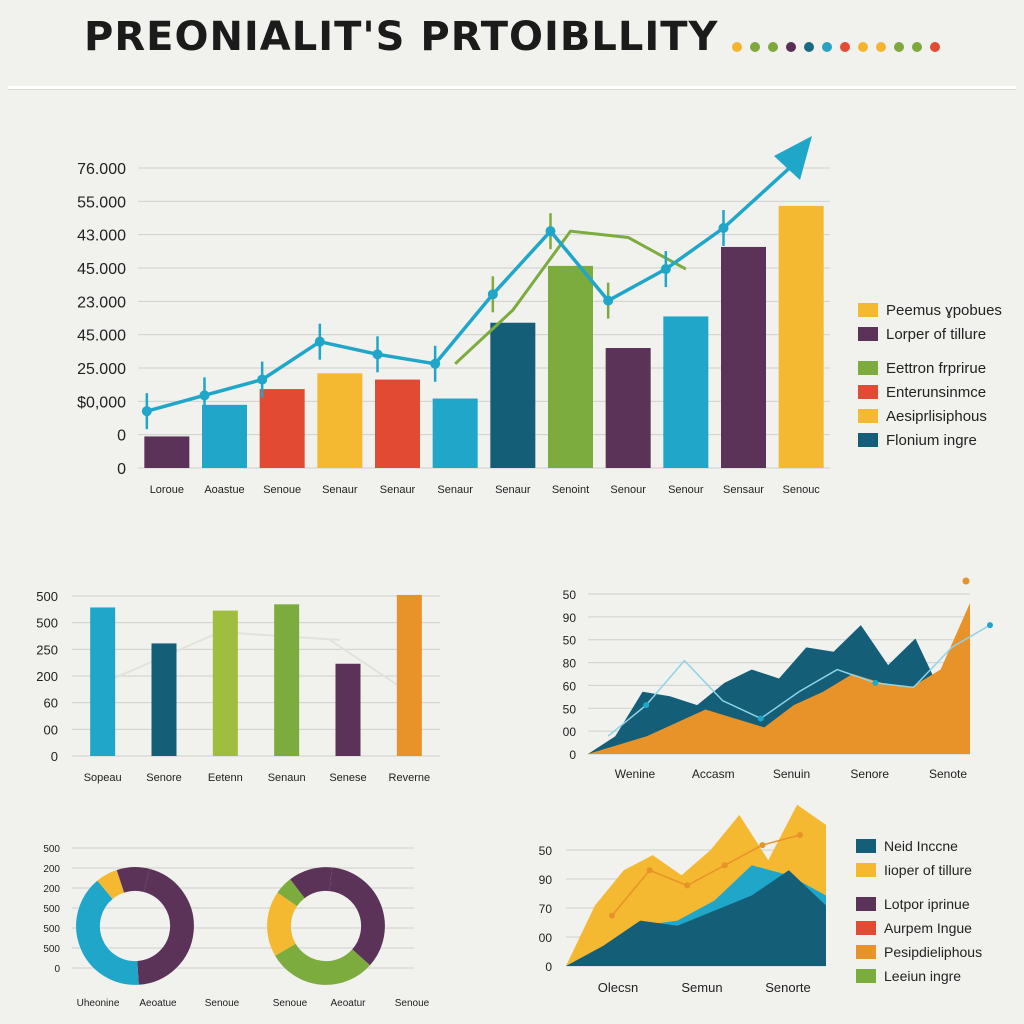 This screenshot has width=1024, height=1024. Describe the element at coordinates (101, 236) in the screenshot. I see `y-tick-label: 43.000` at that location.